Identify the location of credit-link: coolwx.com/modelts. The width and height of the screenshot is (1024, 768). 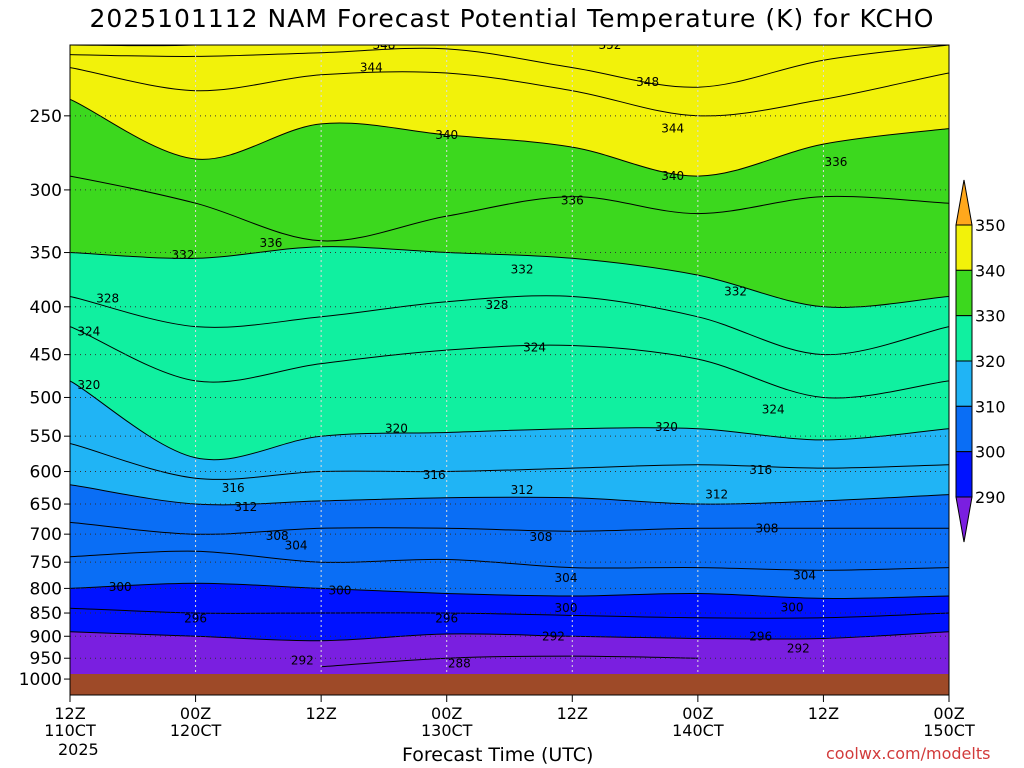
(908, 753).